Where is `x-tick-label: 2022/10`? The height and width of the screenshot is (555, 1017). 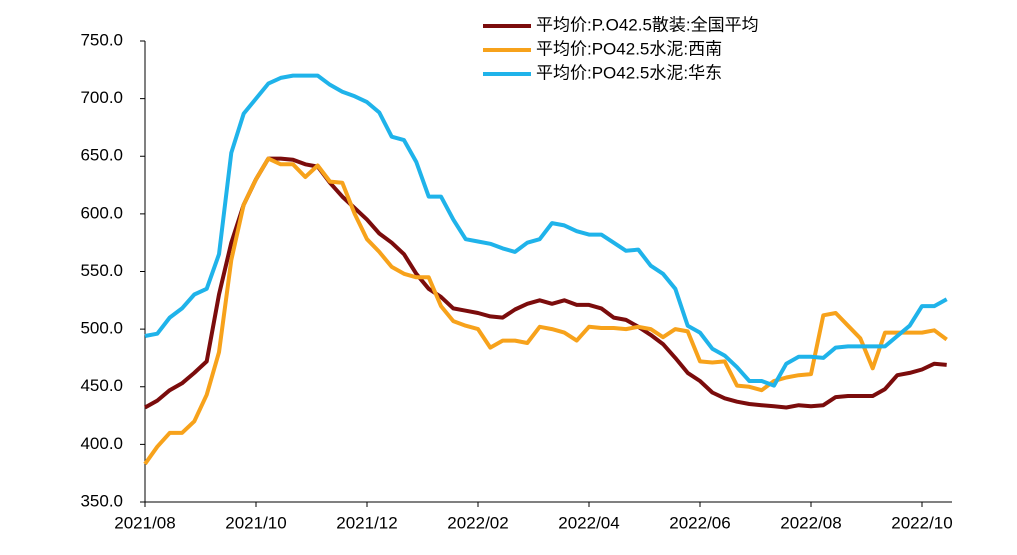 x-tick-label: 2022/10 is located at coordinates (921, 522).